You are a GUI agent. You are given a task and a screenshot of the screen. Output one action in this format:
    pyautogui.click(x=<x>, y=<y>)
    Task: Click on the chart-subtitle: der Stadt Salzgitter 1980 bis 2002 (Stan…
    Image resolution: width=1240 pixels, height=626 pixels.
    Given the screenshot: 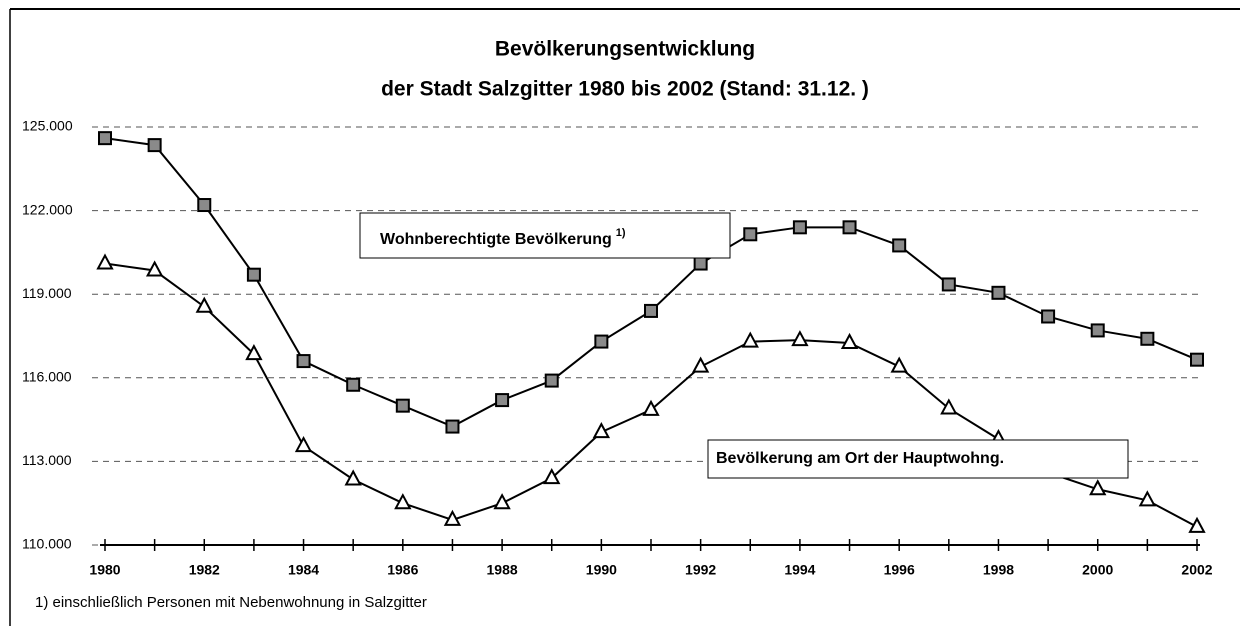 What is the action you would take?
    pyautogui.click(x=625, y=89)
    